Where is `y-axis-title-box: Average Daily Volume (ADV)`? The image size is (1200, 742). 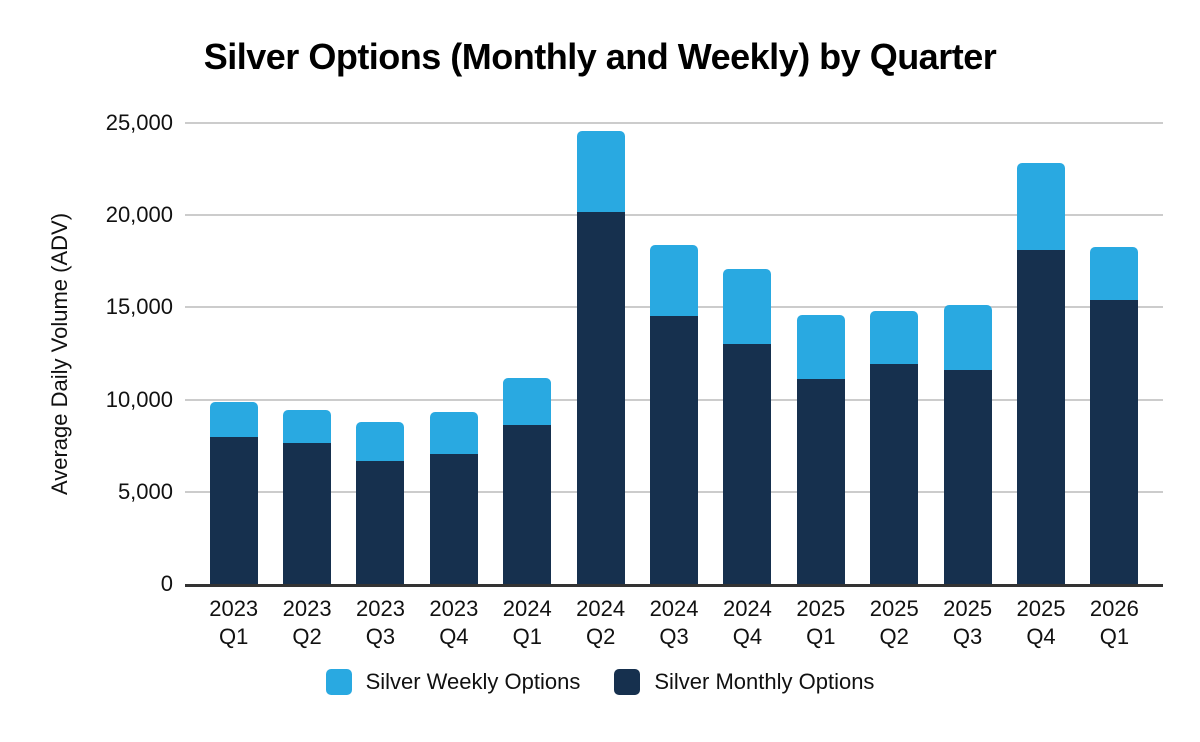
y-axis-title-box: Average Daily Volume (ADV) is located at coordinates (61, 353).